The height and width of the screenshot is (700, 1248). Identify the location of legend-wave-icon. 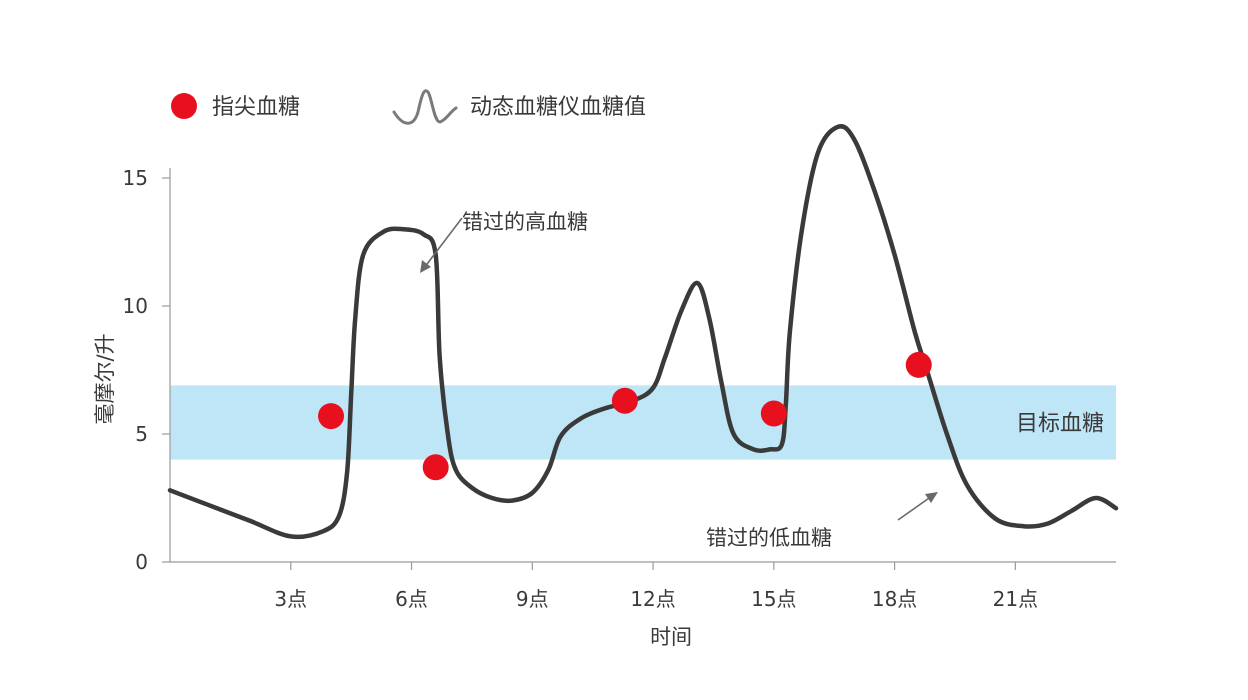
(425, 107).